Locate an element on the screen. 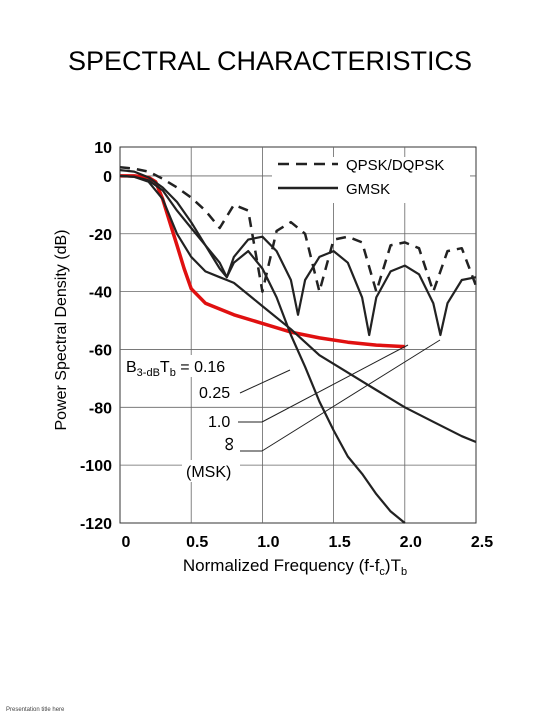 This screenshot has height=720, width=540. y-tick-label: -120 is located at coordinates (96, 524).